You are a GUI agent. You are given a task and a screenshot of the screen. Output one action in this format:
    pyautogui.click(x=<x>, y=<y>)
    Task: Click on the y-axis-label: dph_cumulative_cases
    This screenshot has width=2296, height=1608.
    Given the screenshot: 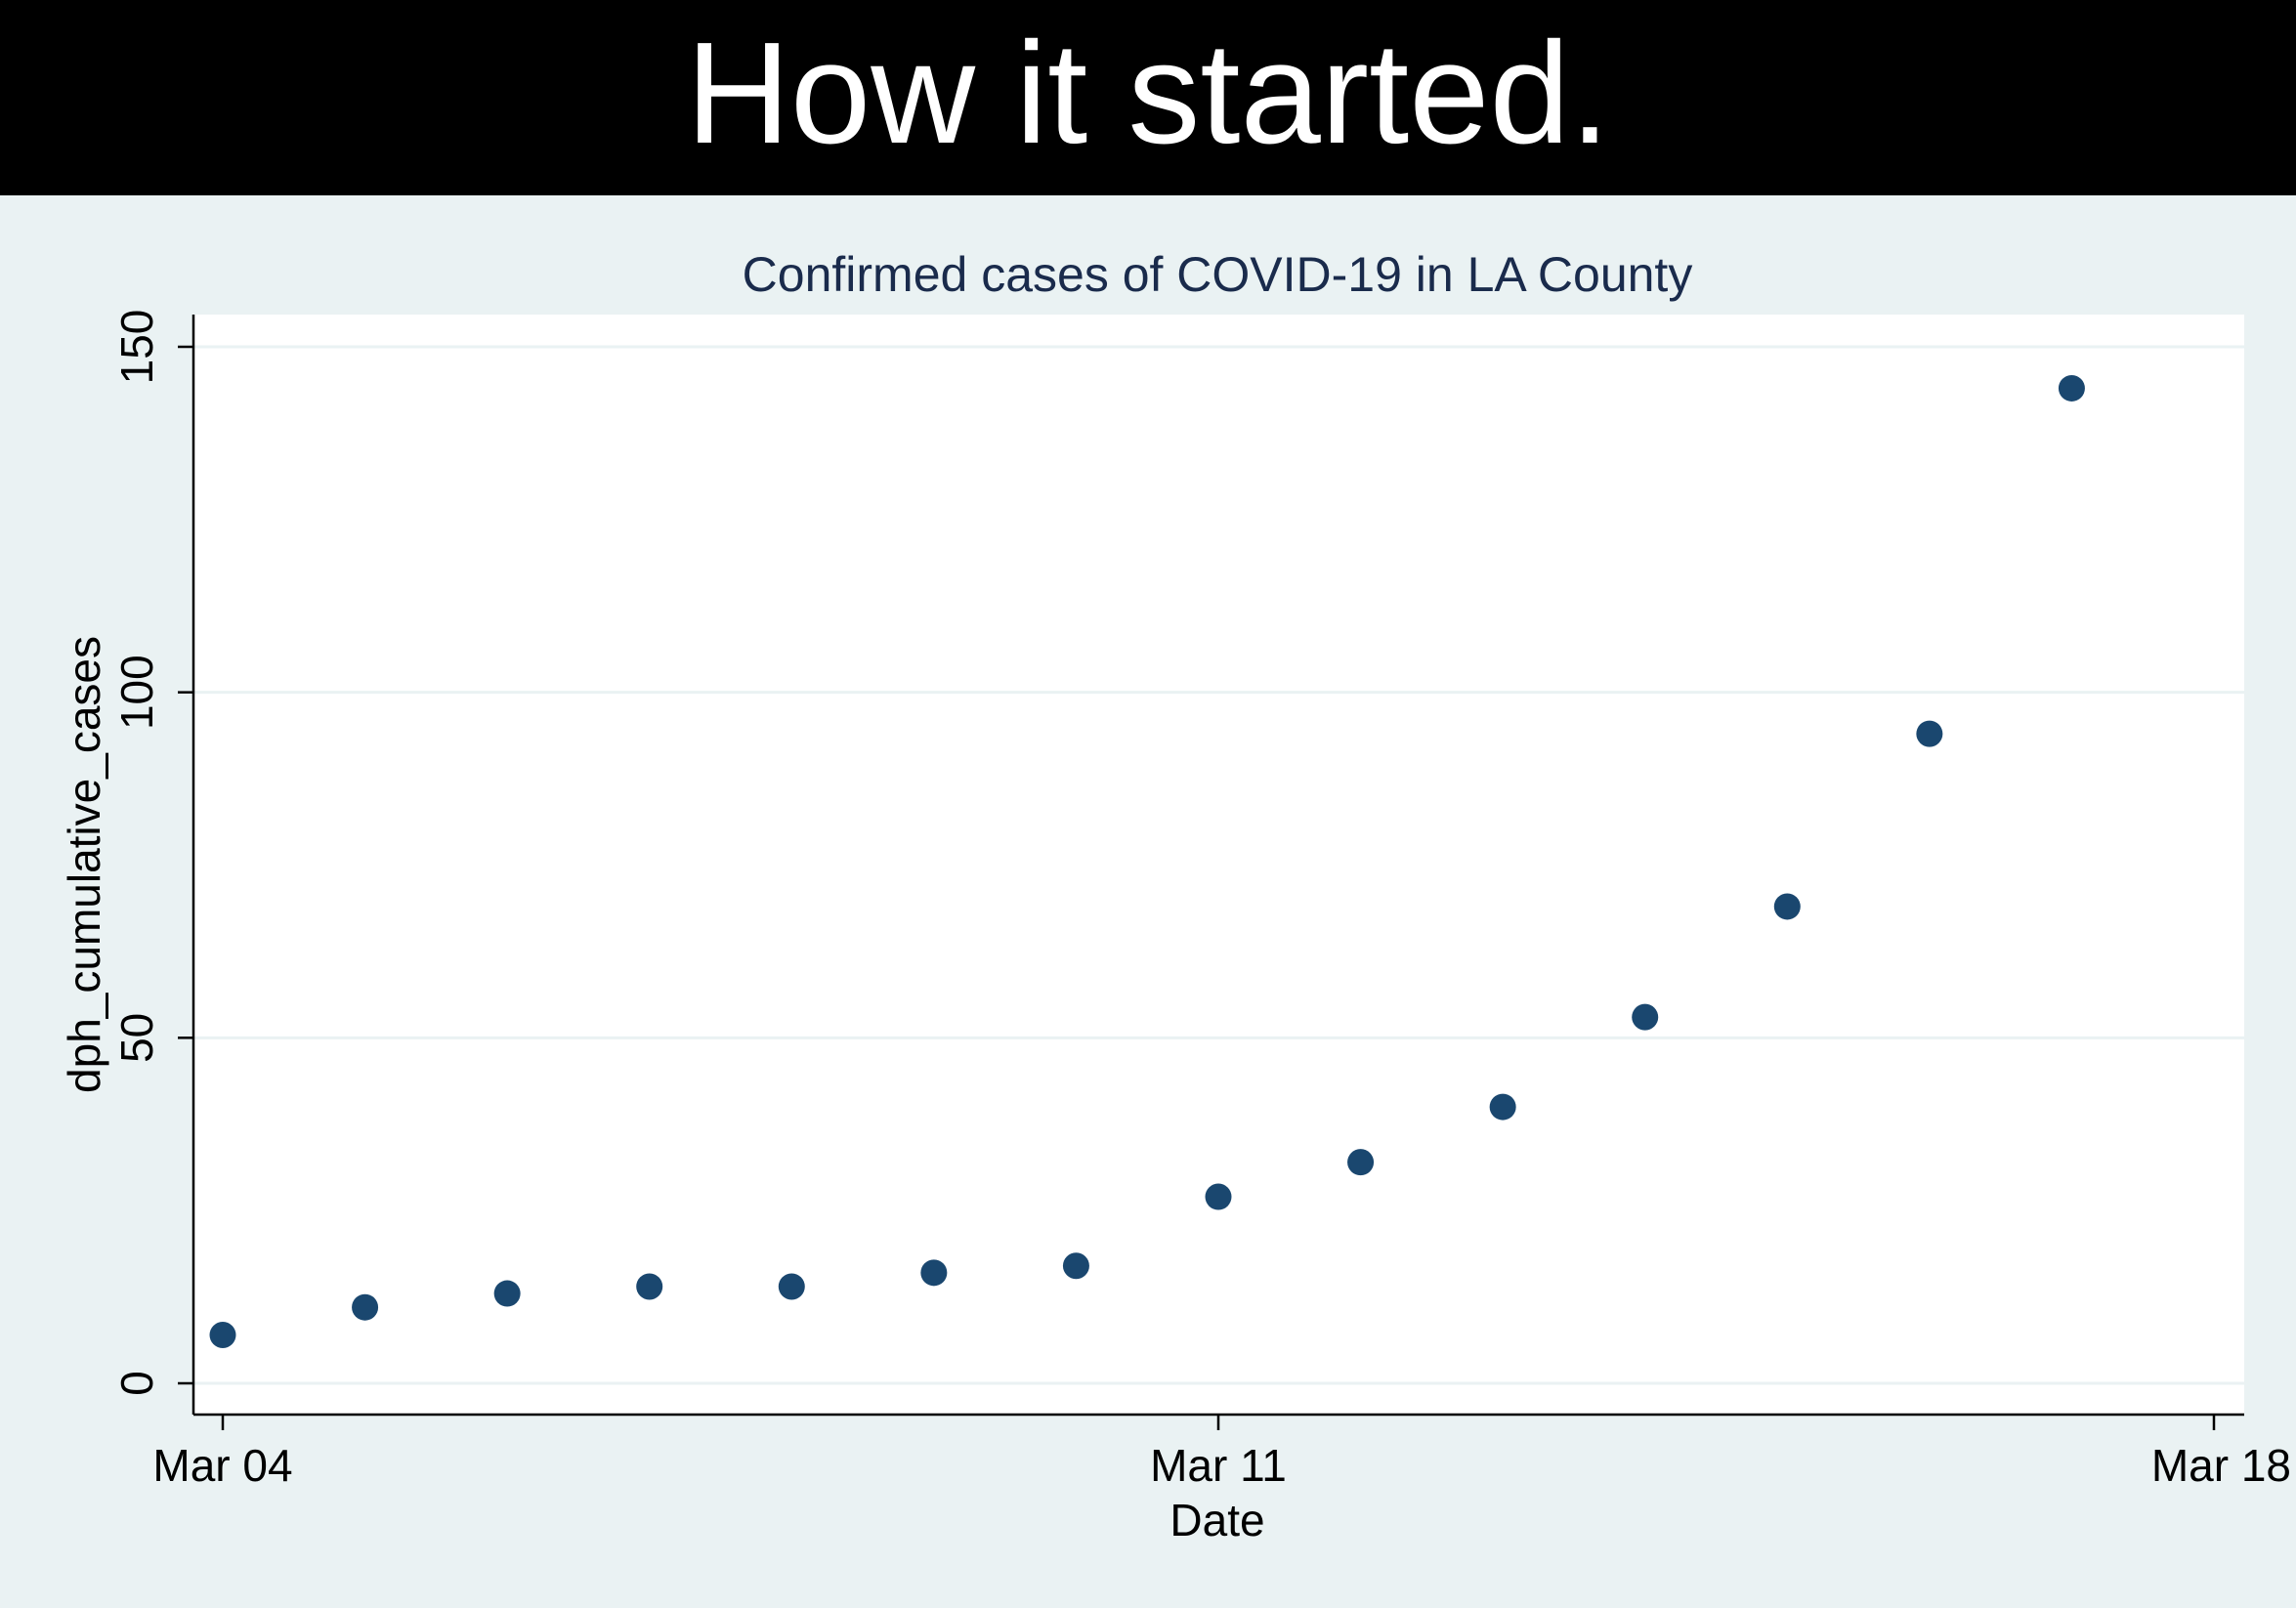 What is the action you would take?
    pyautogui.click(x=84, y=864)
    